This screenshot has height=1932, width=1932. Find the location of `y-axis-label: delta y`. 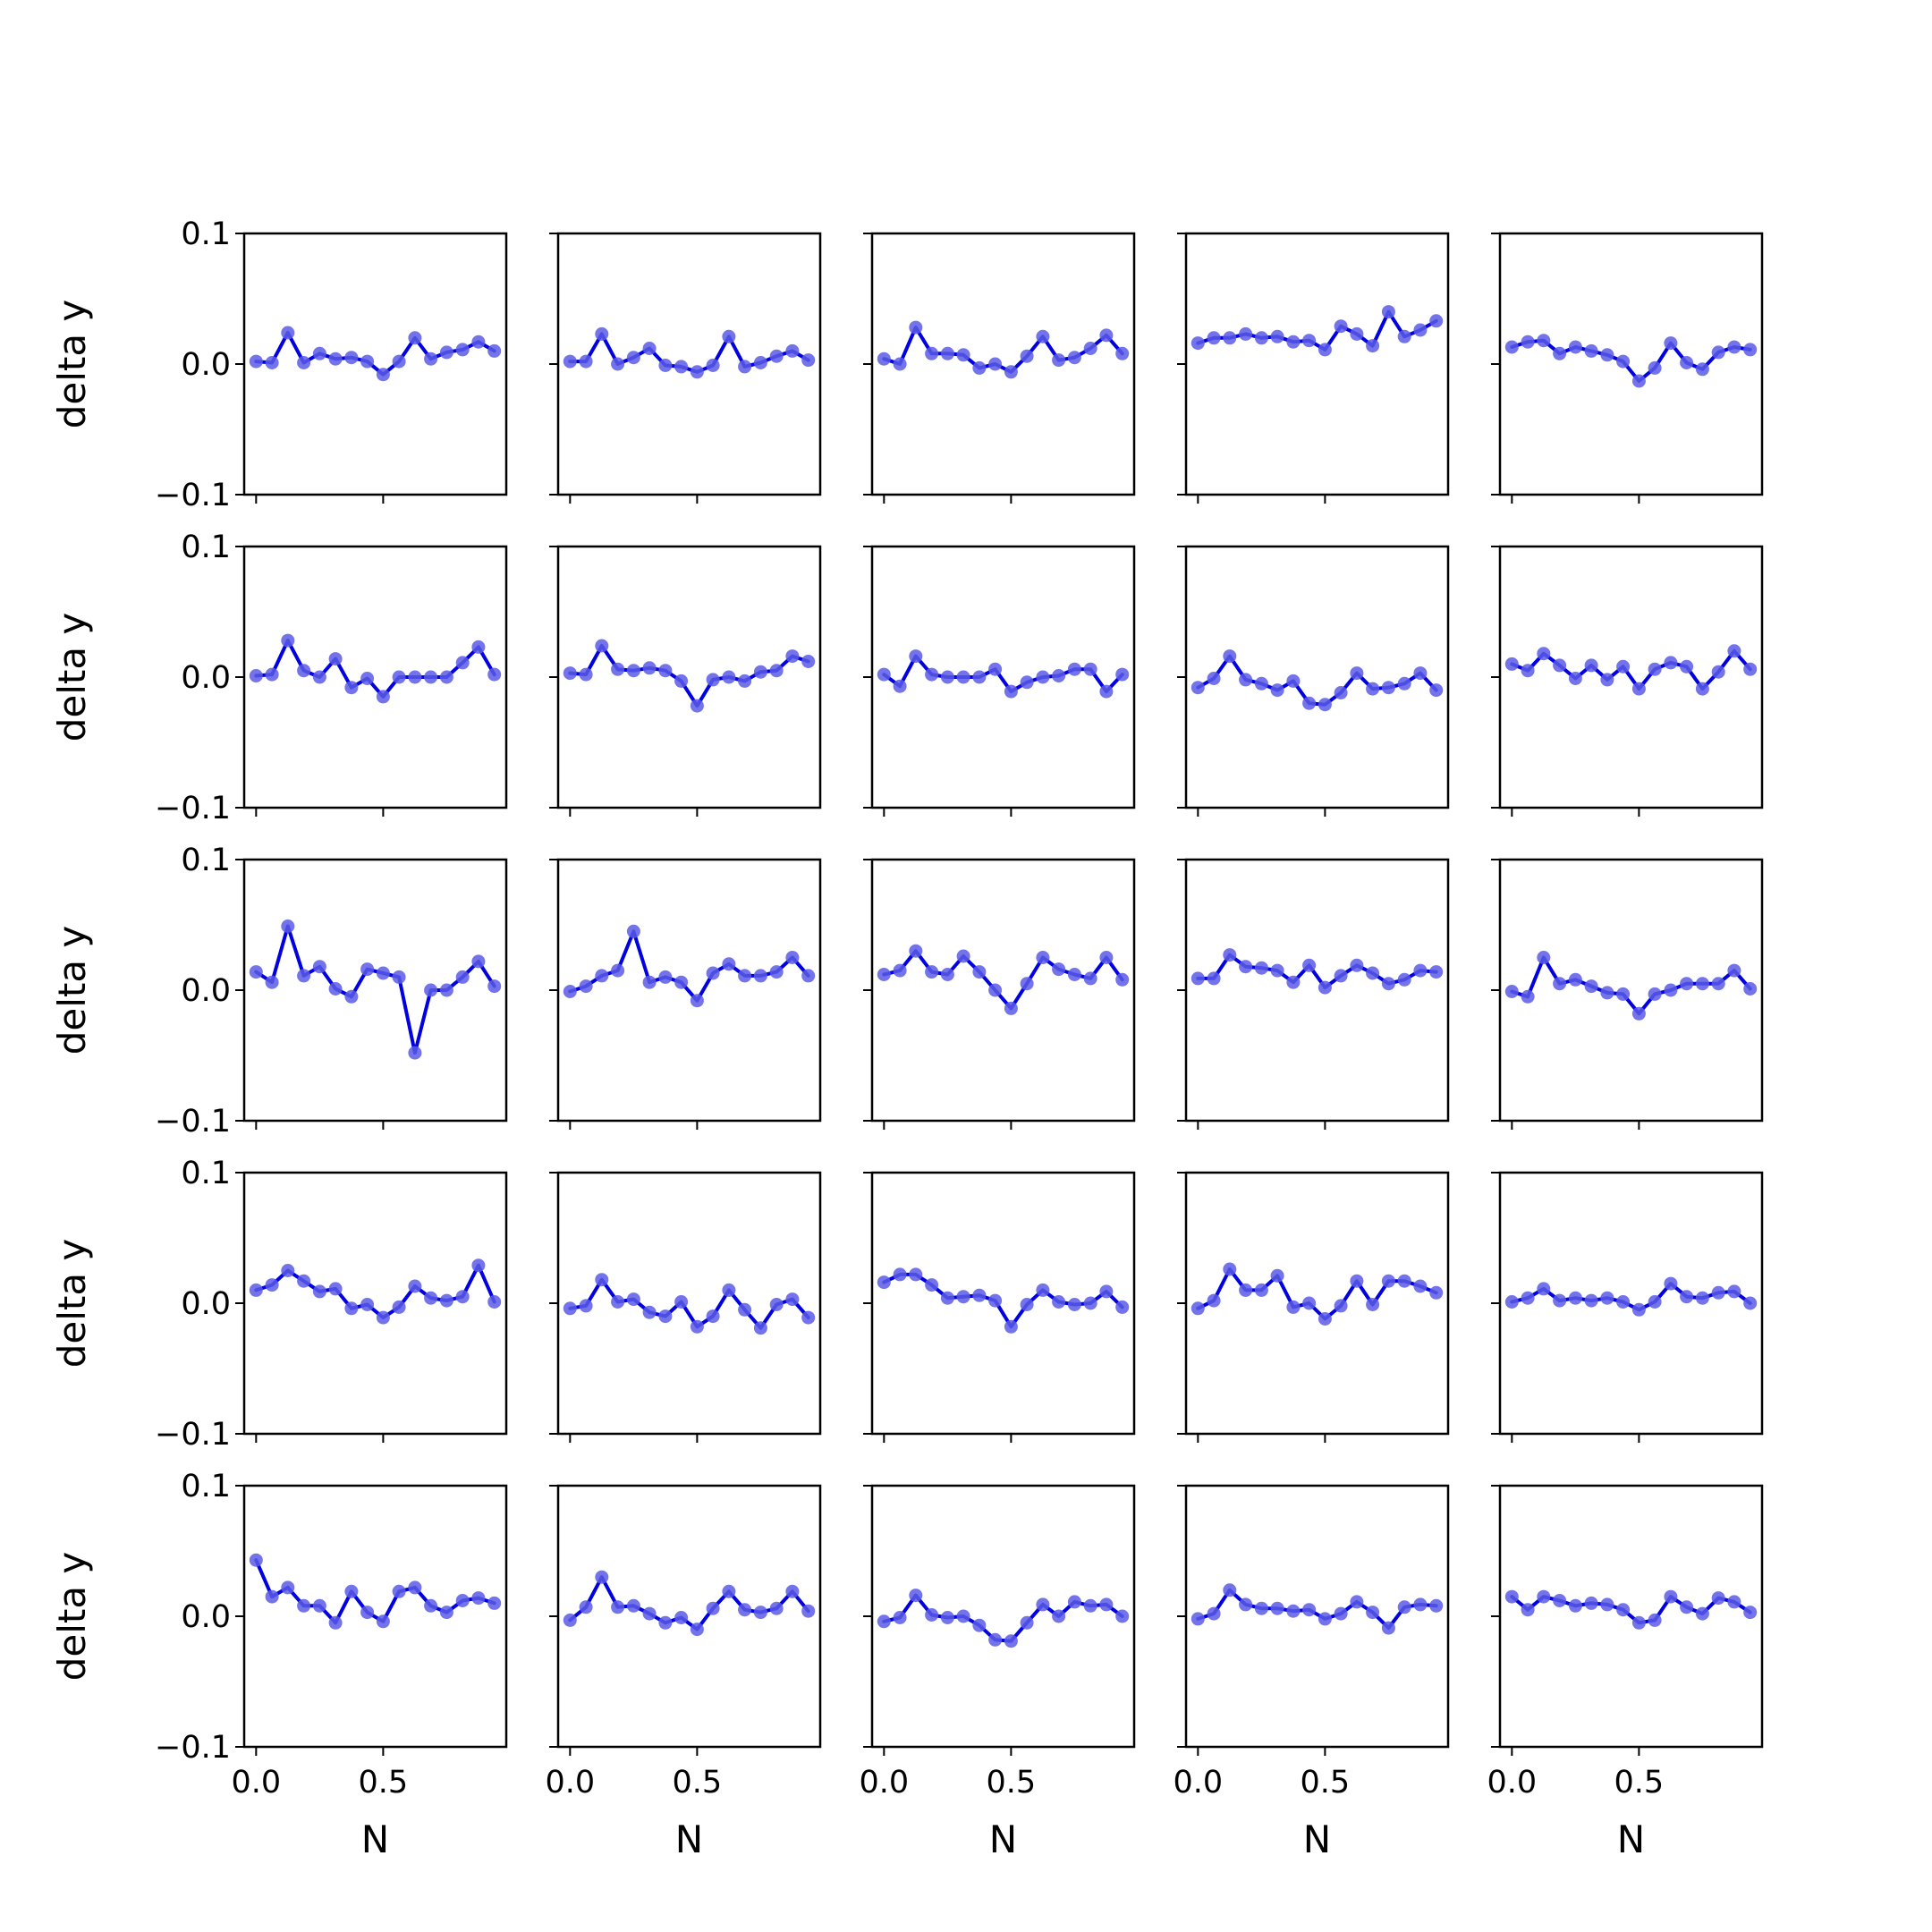

y-axis-label: delta y is located at coordinates (72, 1617).